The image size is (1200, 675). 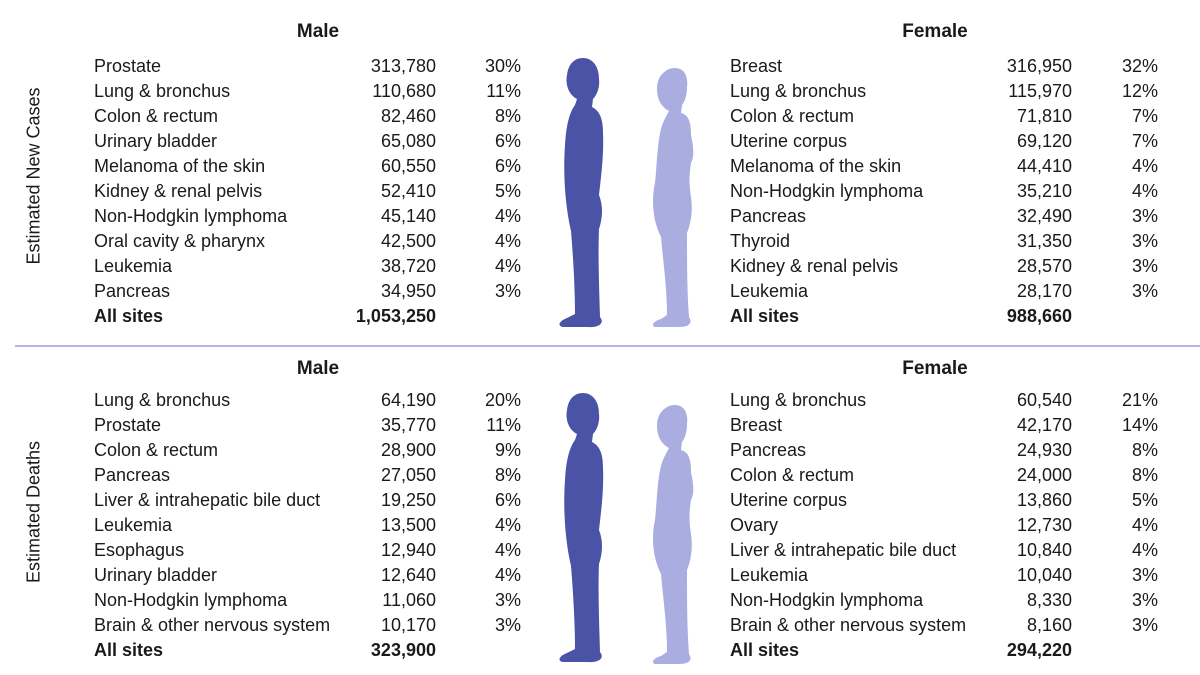 What do you see at coordinates (139, 550) in the screenshot?
I see `site-name: Esophagus` at bounding box center [139, 550].